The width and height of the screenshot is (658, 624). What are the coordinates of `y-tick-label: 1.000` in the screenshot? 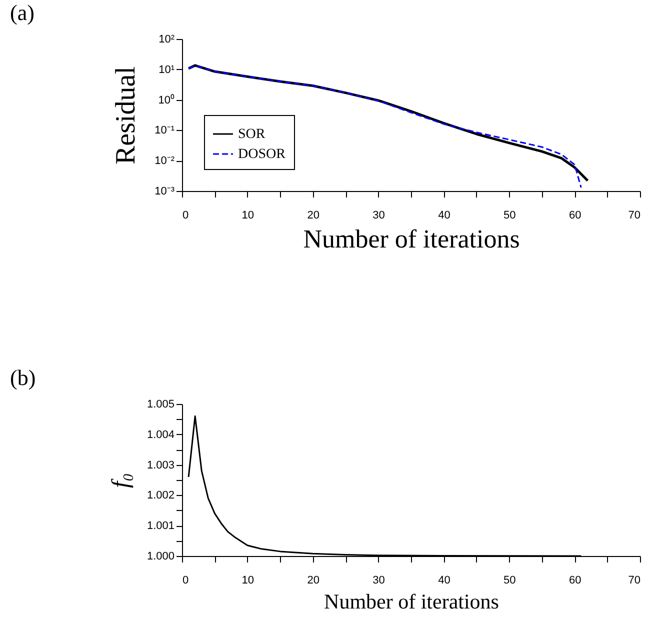 It's located at (160, 556).